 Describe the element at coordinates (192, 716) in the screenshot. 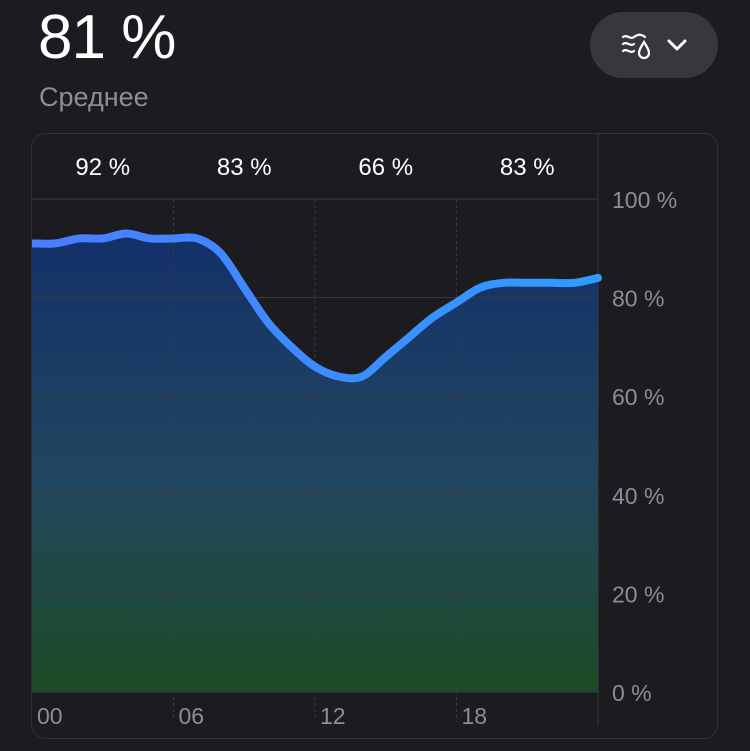

I see `x-tick-label: 06` at that location.